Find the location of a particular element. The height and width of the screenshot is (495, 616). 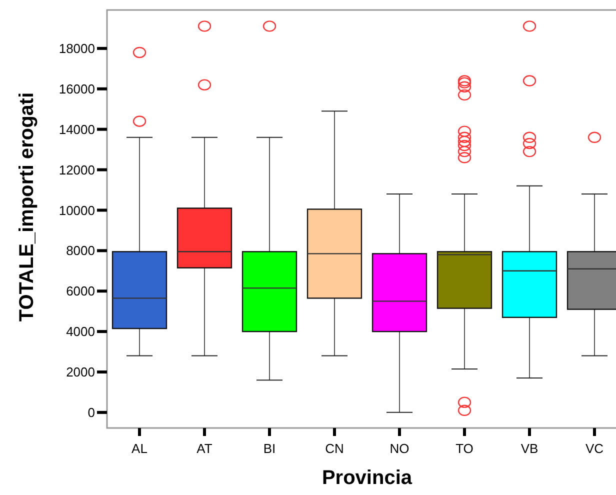

x-tick-label: BI is located at coordinates (269, 448).